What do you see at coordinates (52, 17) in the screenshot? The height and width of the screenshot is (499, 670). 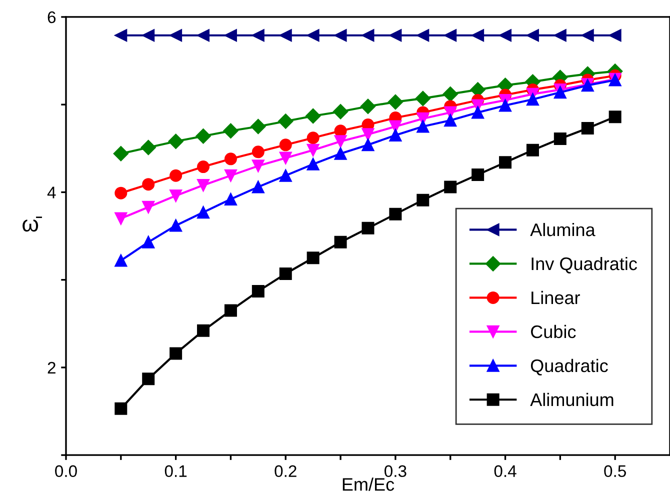 I see `y-tick-label: 6` at bounding box center [52, 17].